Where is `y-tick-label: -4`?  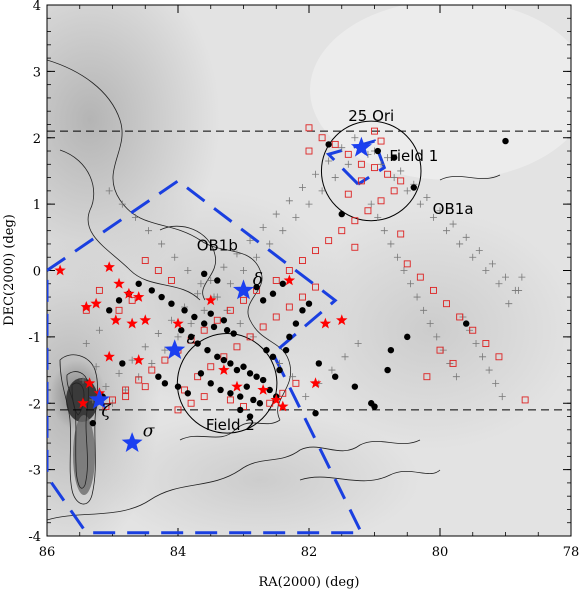 y-tick-label: -4 is located at coordinates (34, 537).